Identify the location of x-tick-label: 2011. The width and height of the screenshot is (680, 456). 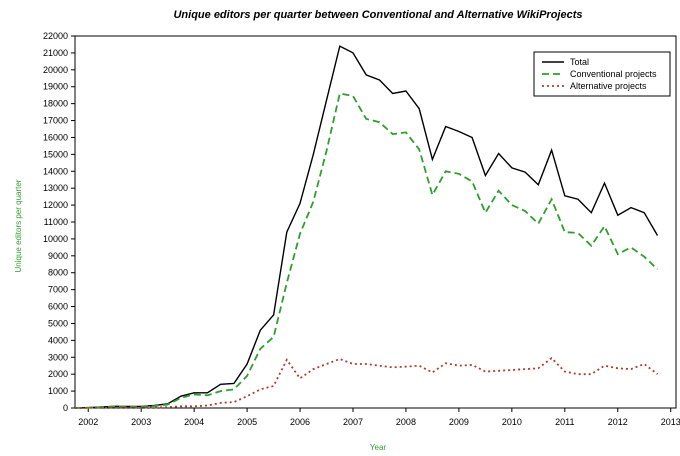
(564, 422).